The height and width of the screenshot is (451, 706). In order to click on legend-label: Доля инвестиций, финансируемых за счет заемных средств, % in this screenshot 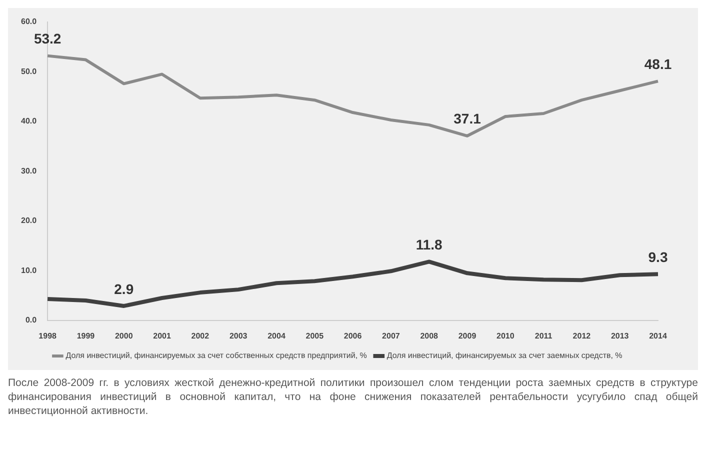, I will do `click(504, 355)`.